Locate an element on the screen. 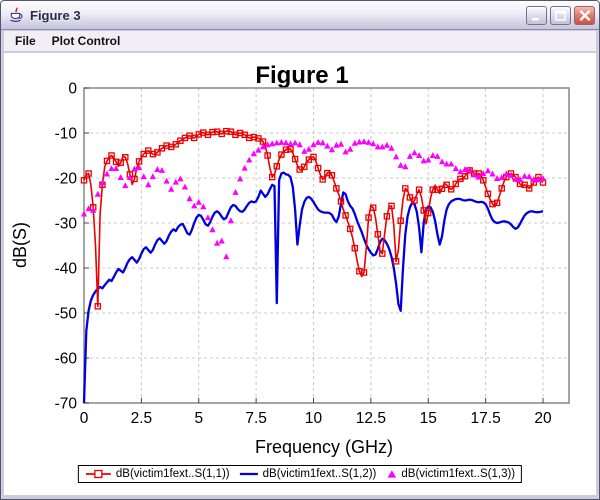  close-button is located at coordinates (584, 15).